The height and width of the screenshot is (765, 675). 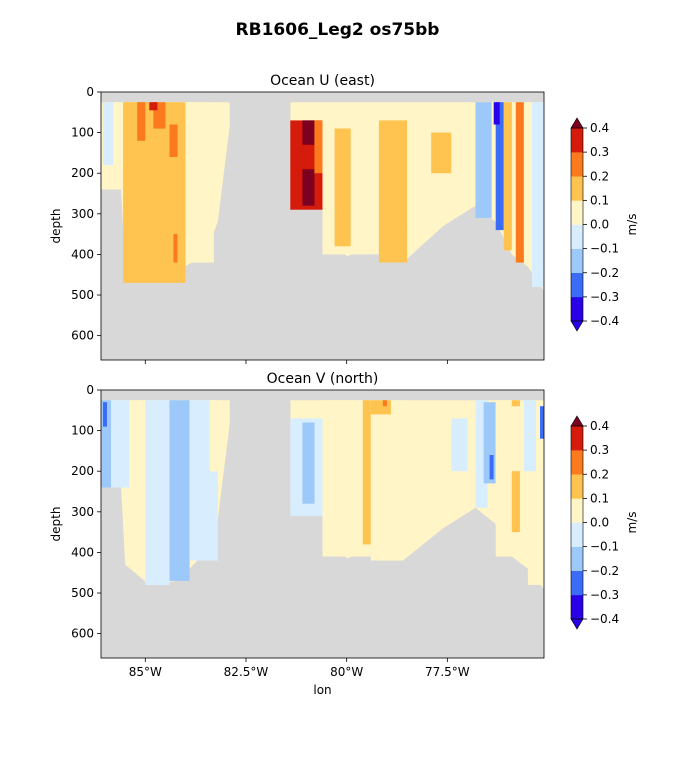 What do you see at coordinates (346, 672) in the screenshot?
I see `x-tick-label: 80°W` at bounding box center [346, 672].